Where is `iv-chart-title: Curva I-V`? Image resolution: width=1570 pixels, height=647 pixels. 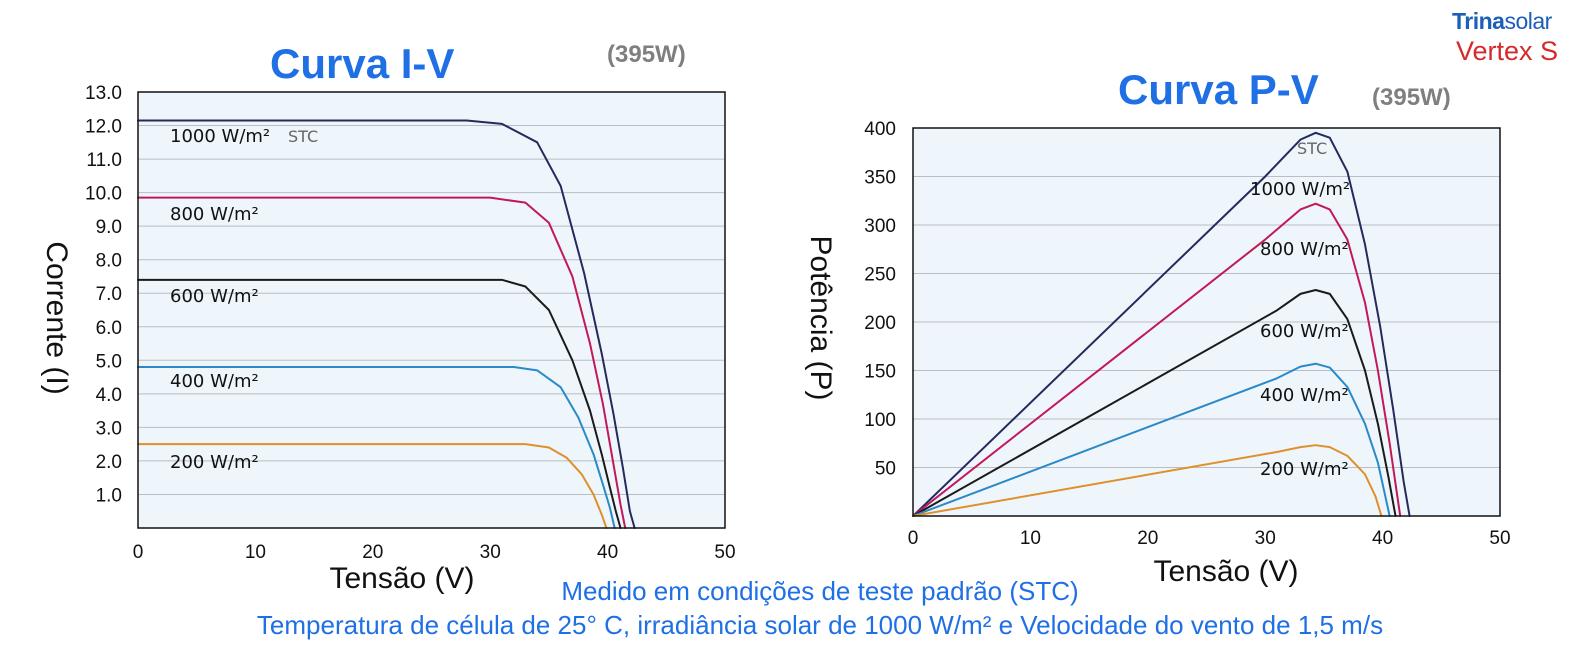 iv-chart-title: Curva I-V is located at coordinates (362, 63).